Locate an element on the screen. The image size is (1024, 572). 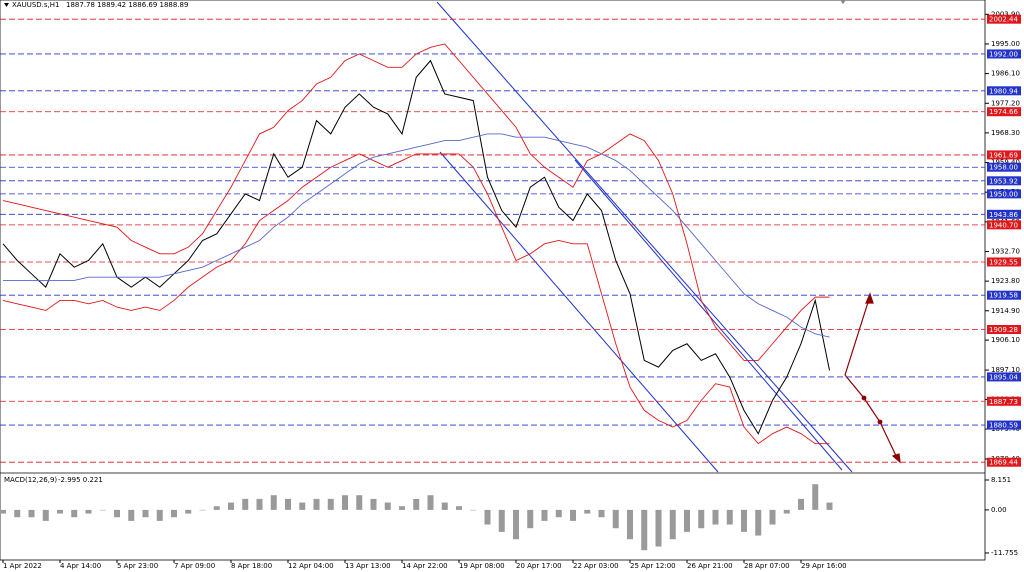
x-tick-label: 19 Apr 08:00 is located at coordinates (482, 566).